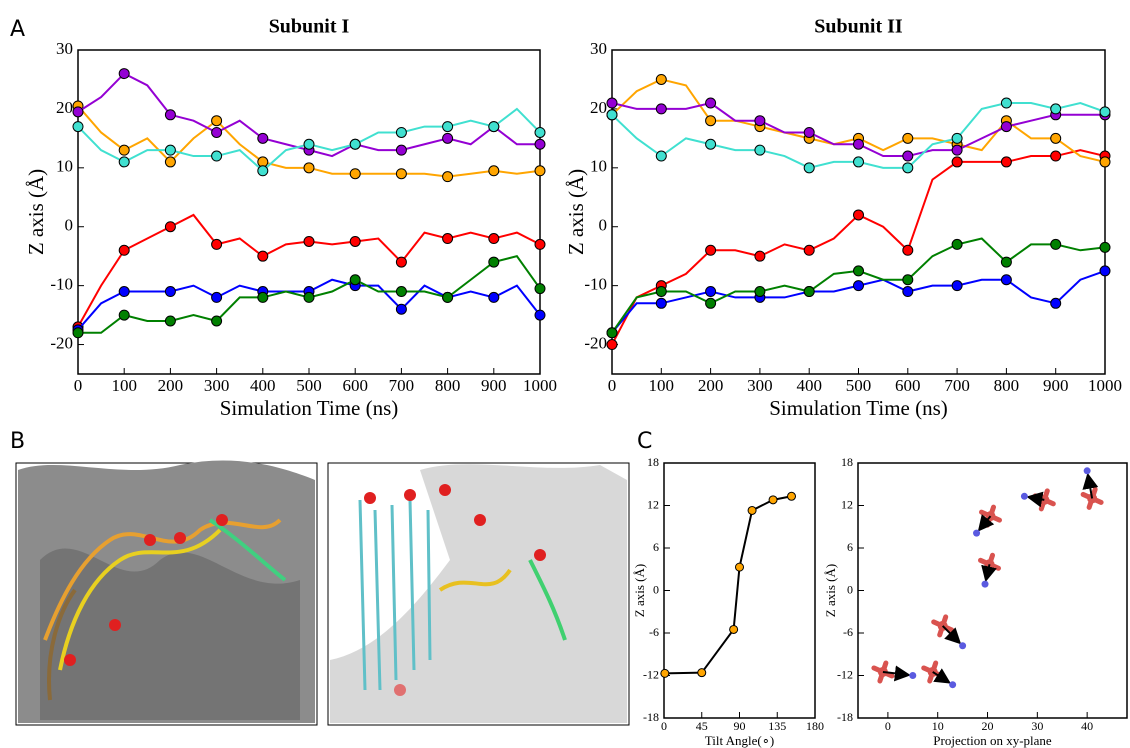 Image resolution: width=1130 pixels, height=748 pixels. I want to click on x-axis-label: Projection on xy-plane, so click(992, 740).